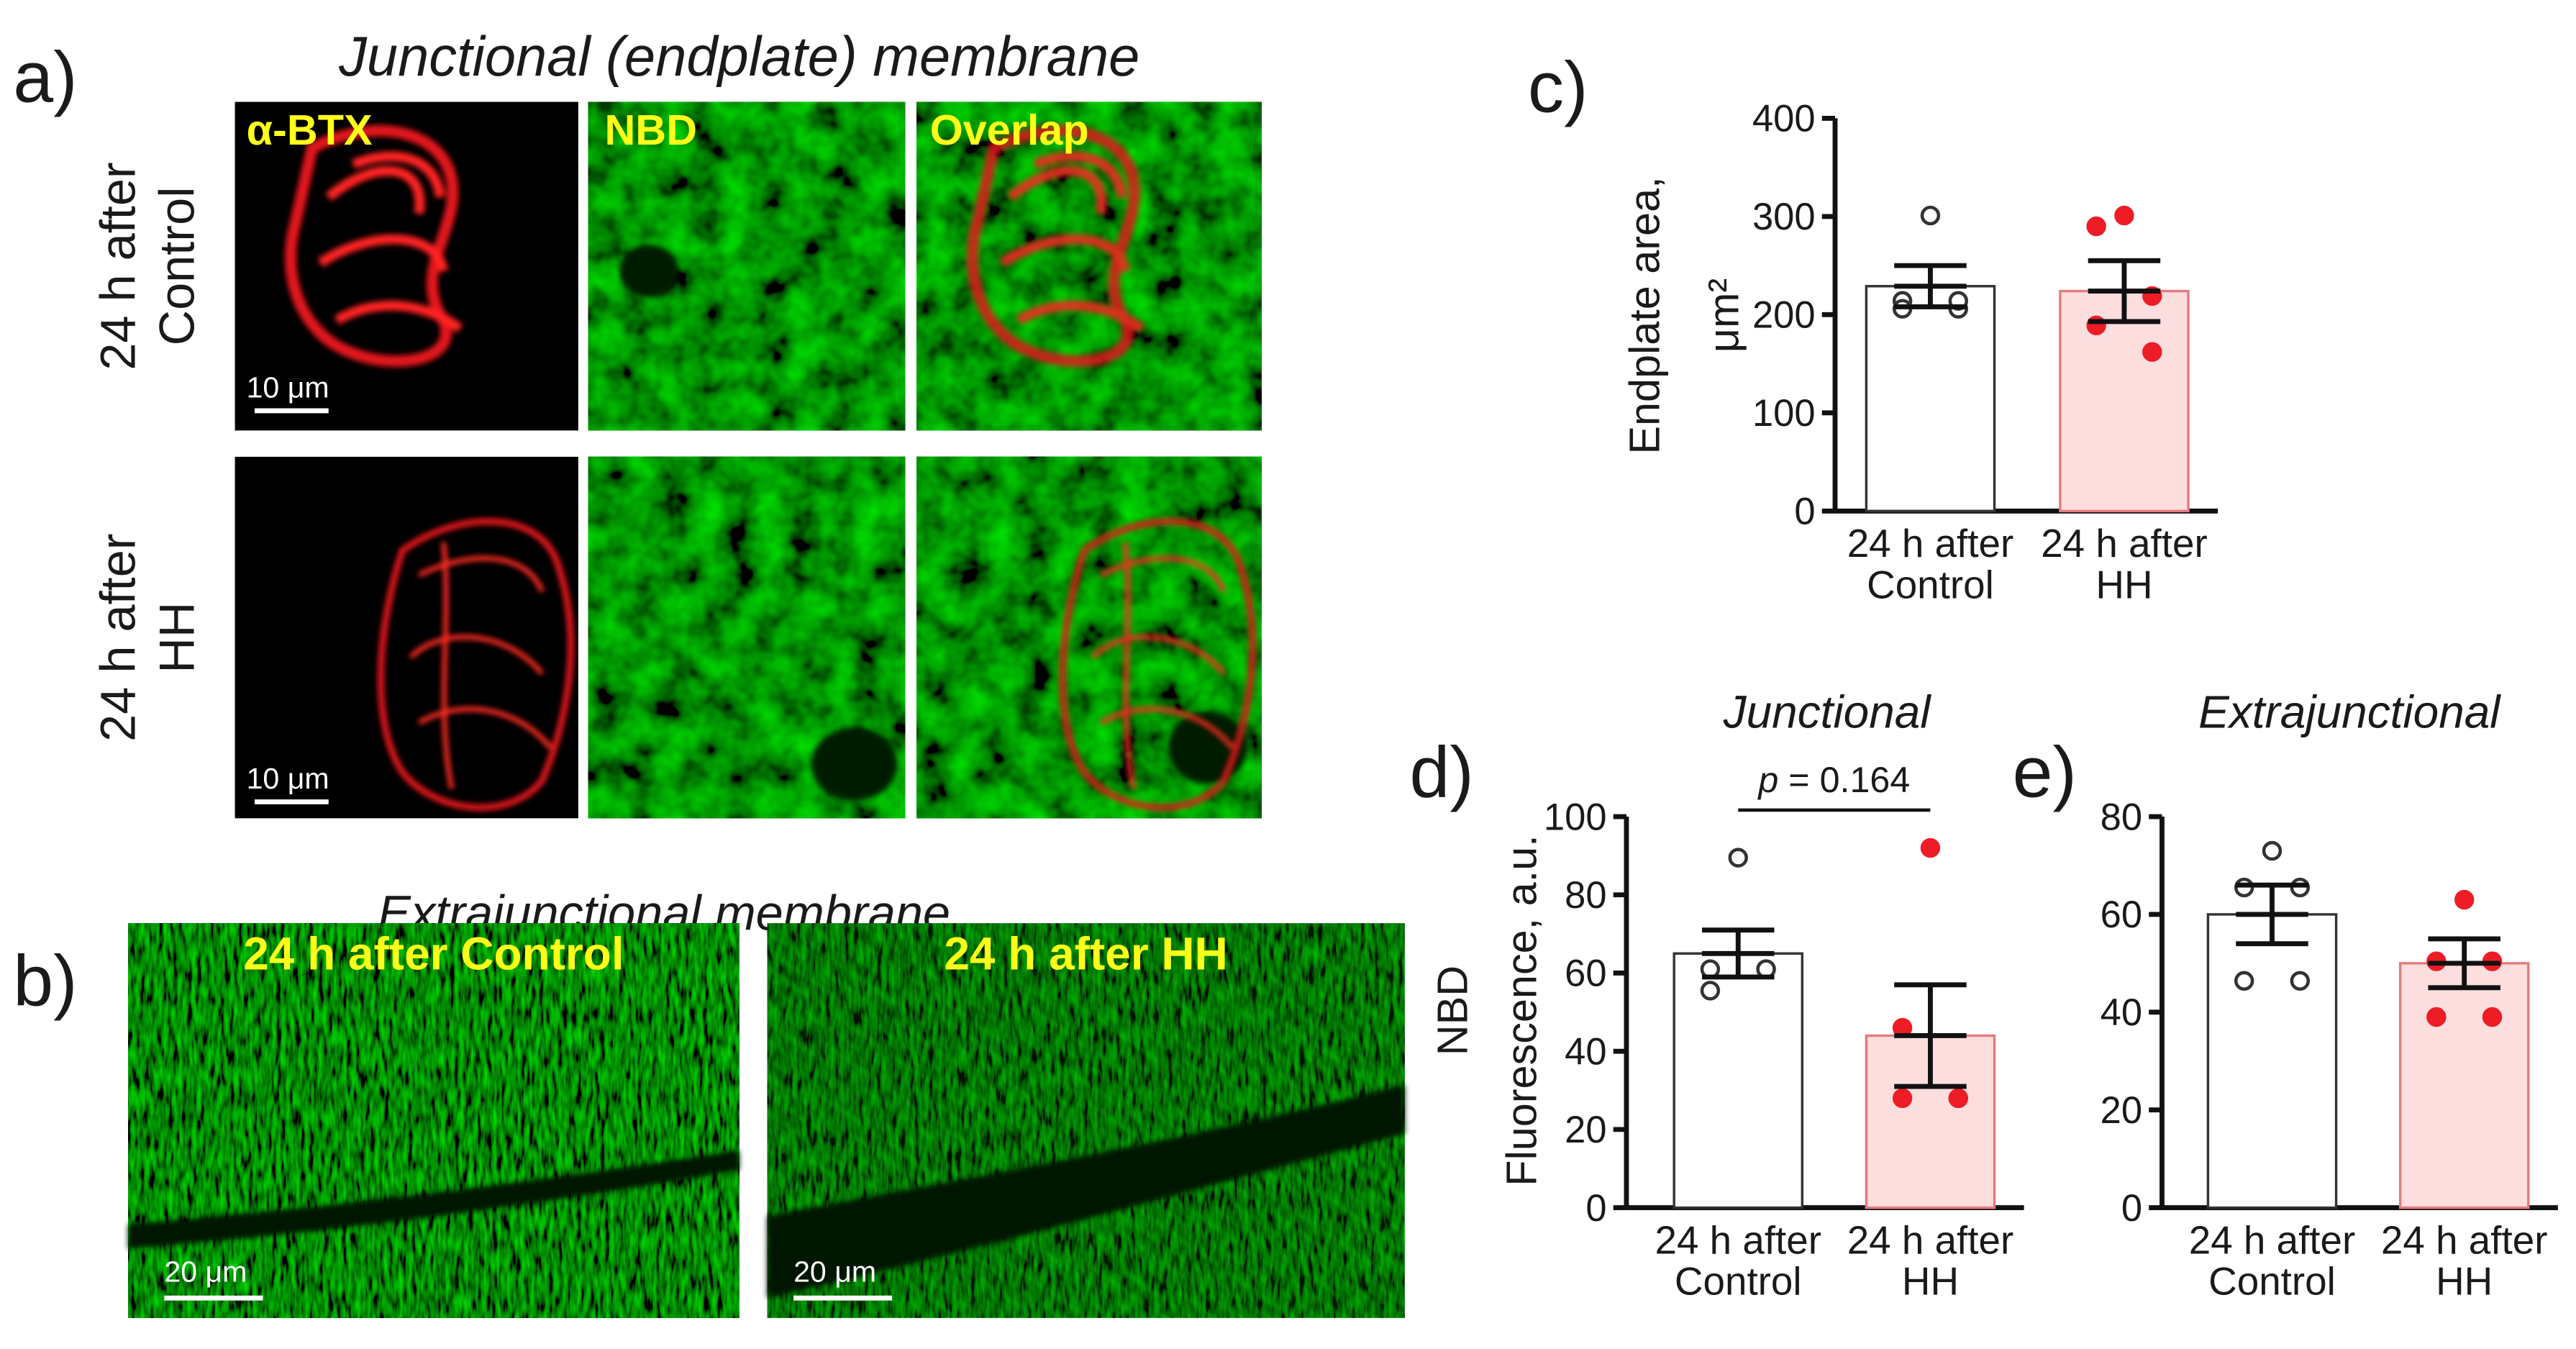 Image resolution: width=2576 pixels, height=1349 pixels. What do you see at coordinates (1452, 1011) in the screenshot?
I see `y-axis-label: NBD` at bounding box center [1452, 1011].